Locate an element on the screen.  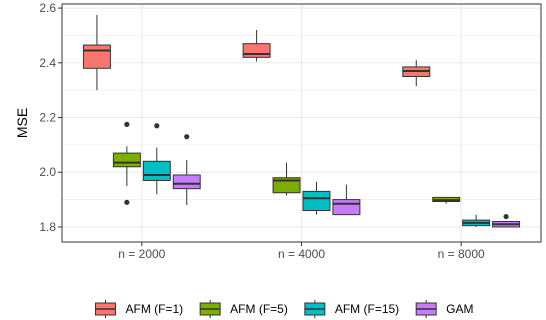
y-tick-label: 2.6 is located at coordinates (47, 8).